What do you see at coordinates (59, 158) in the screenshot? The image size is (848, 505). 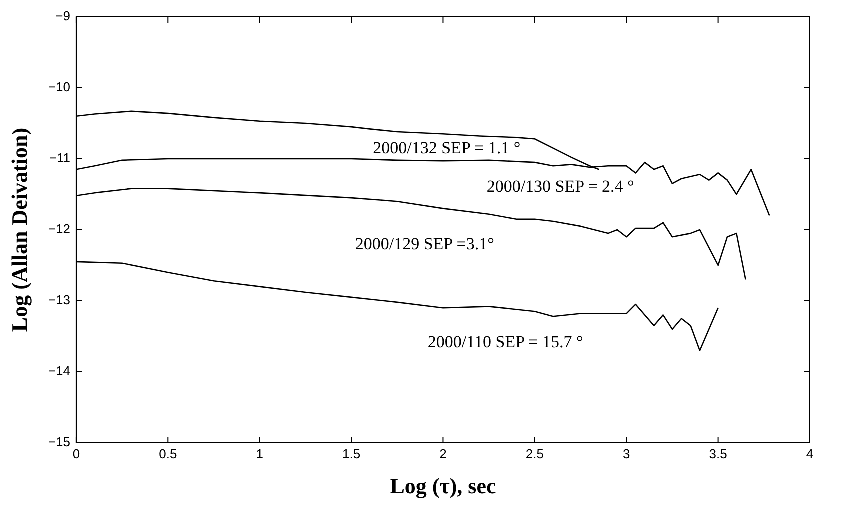 I see `y-tick-label: −11` at bounding box center [59, 158].